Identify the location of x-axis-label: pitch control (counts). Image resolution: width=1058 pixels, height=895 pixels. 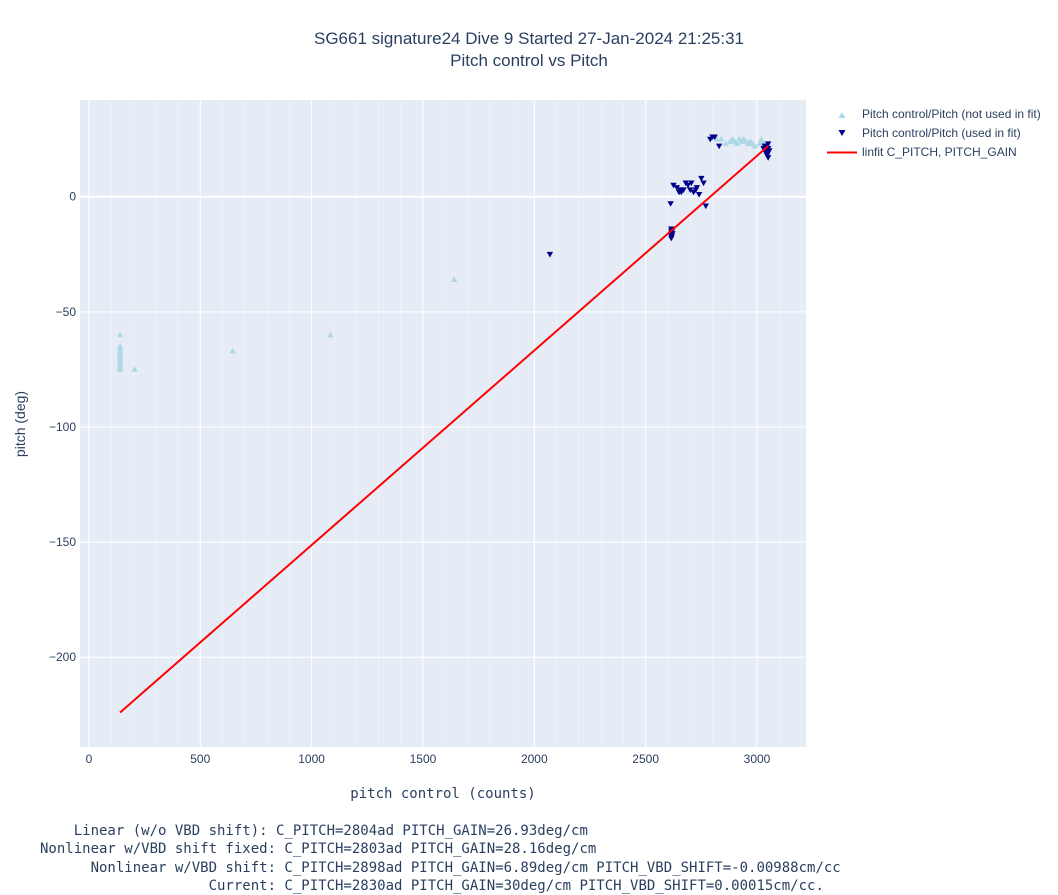
(443, 794).